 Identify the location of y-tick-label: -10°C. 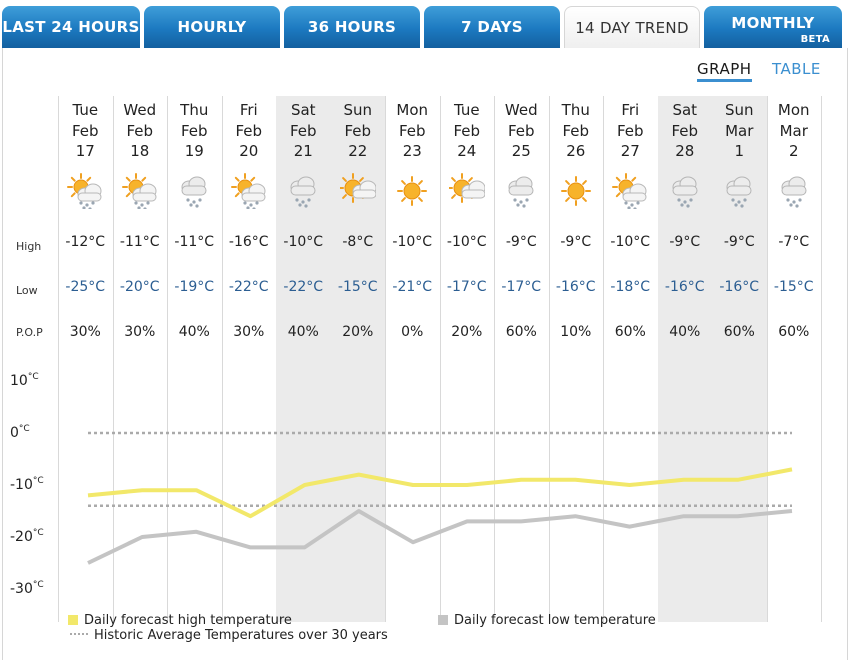
(27, 484).